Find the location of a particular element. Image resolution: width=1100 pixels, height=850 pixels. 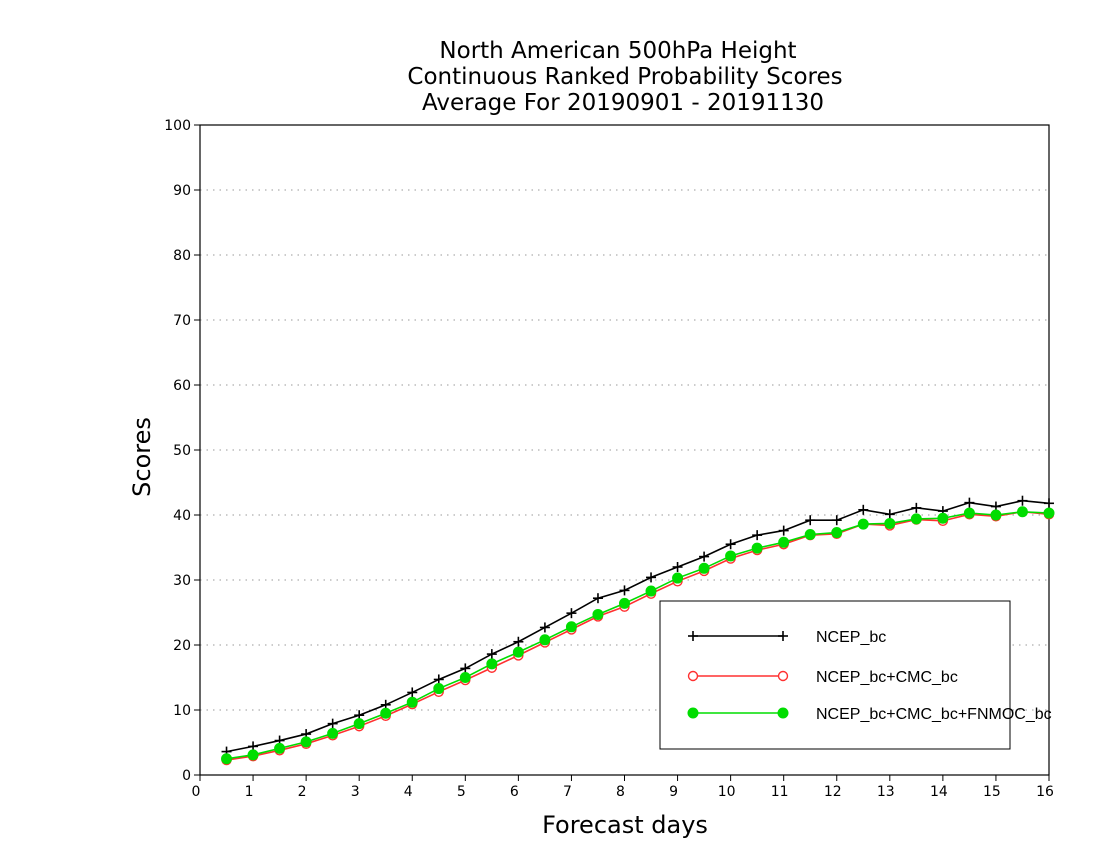

x-tick-label-14: 14 is located at coordinates (939, 792).